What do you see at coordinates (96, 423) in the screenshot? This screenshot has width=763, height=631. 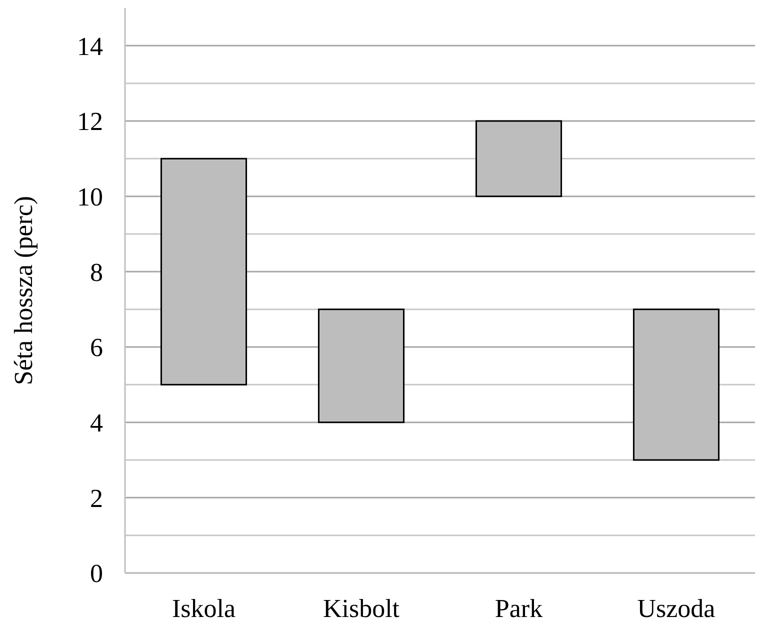 I see `y-tick-label: 4` at bounding box center [96, 423].